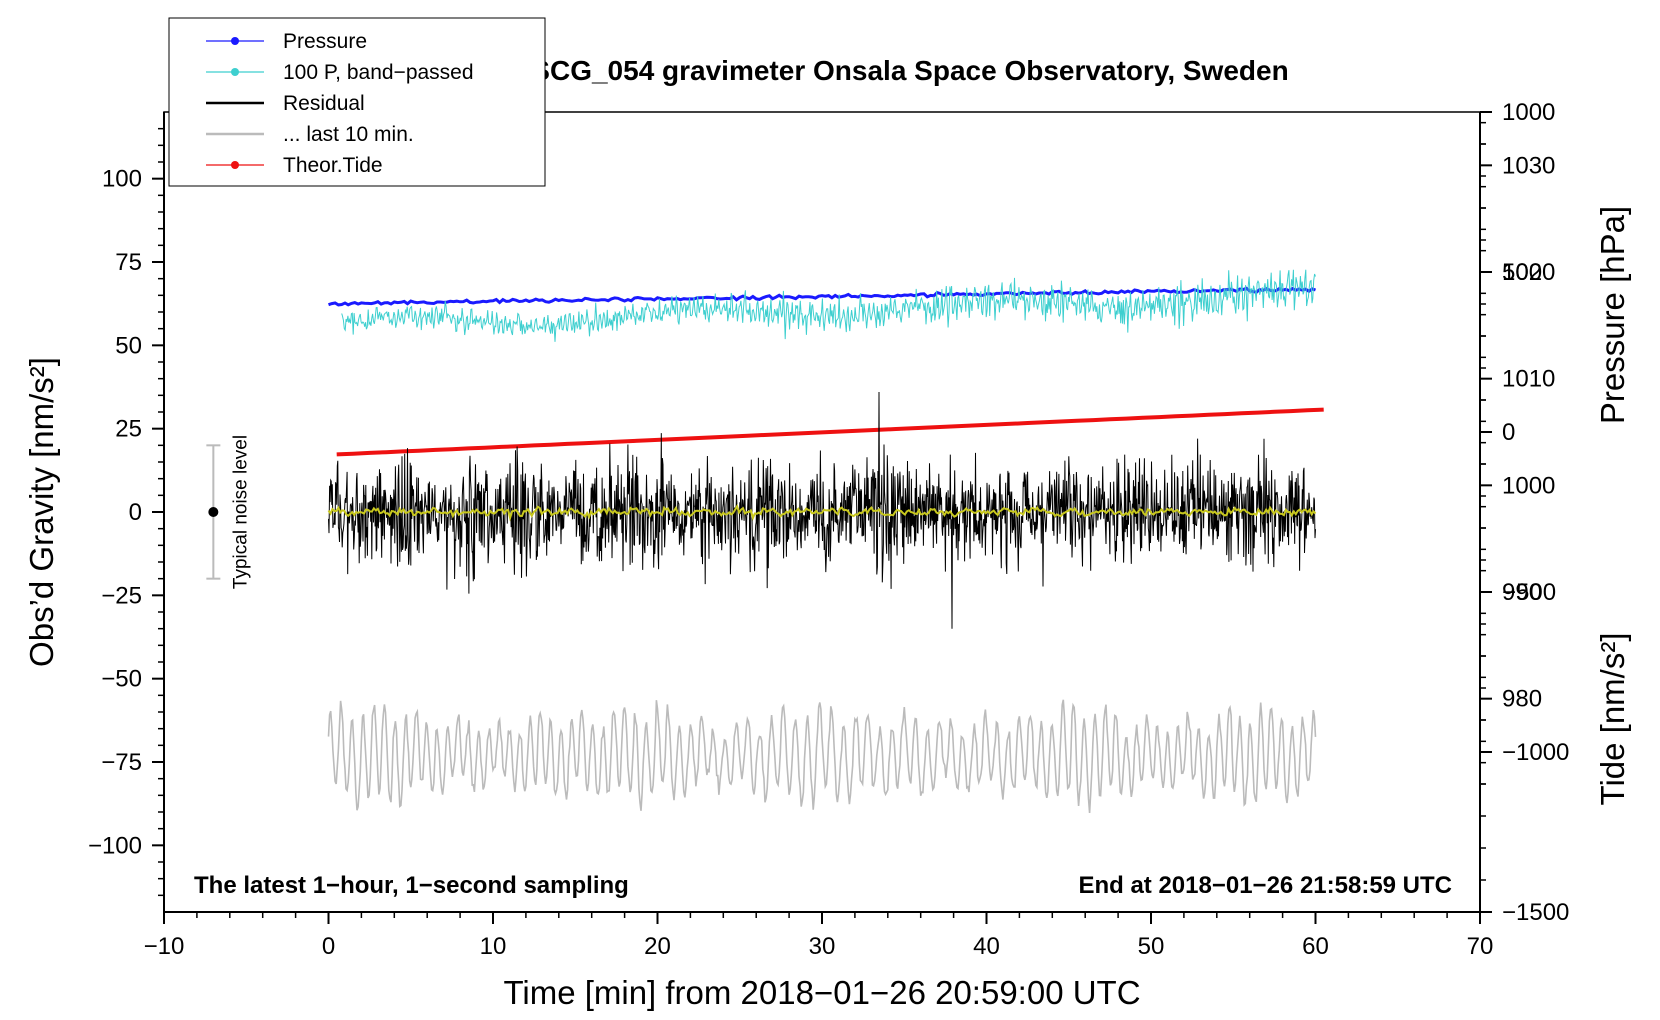 Image resolution: width=1660 pixels, height=1020 pixels. I want to click on noise-level-dot, so click(213, 512).